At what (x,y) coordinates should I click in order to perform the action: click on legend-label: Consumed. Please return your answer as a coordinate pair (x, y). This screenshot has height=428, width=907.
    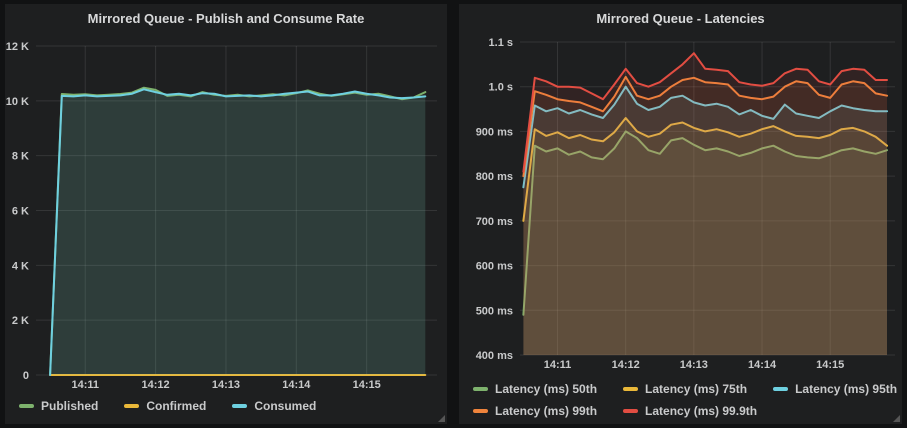
    Looking at the image, I should click on (285, 406).